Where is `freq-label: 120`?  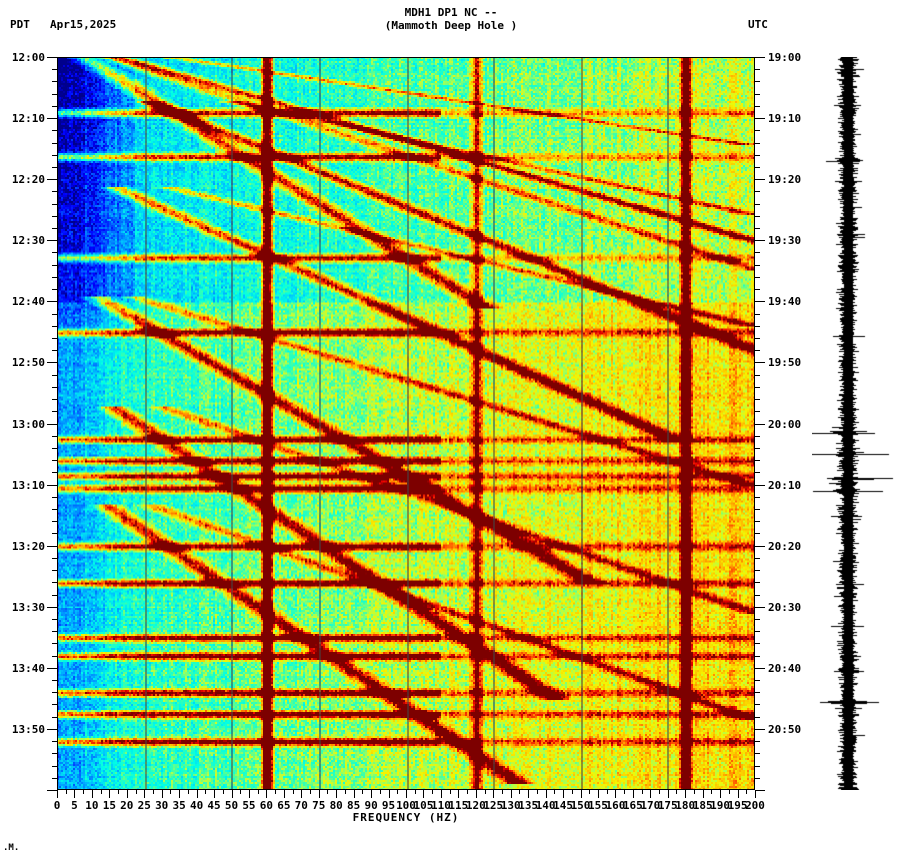 freq-label: 120 is located at coordinates (475, 805).